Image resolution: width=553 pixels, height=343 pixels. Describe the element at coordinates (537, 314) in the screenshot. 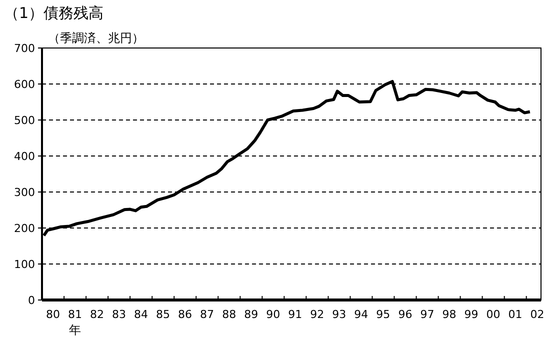

I see `x-tick-label: 02` at that location.